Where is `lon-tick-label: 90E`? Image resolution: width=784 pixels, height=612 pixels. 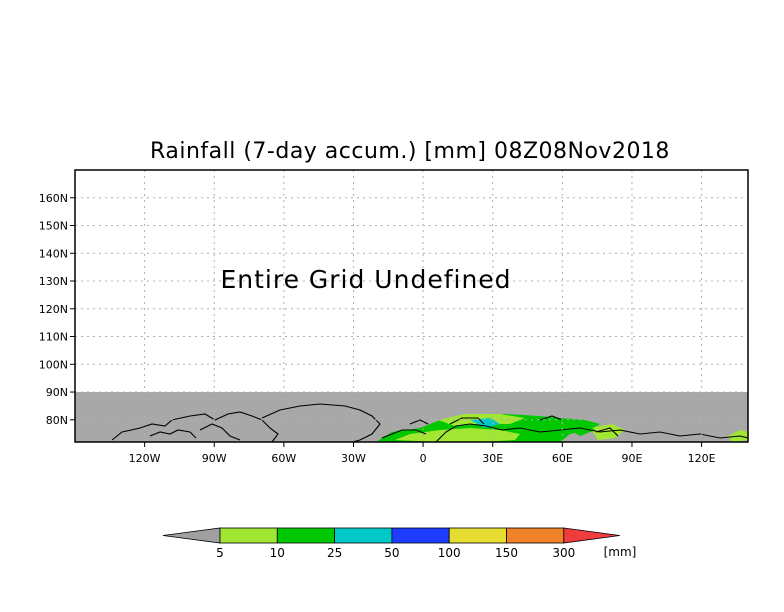
lon-tick-label: 90E is located at coordinates (631, 458).